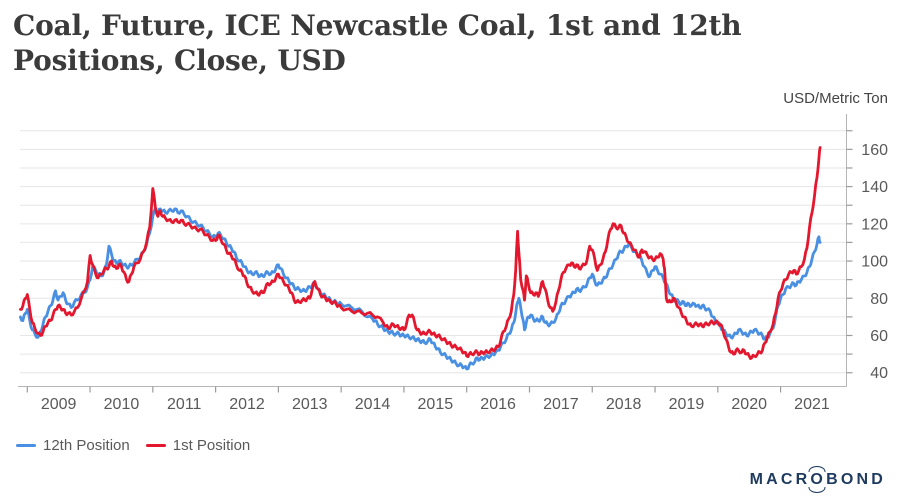 The height and width of the screenshot is (501, 898). I want to click on legend-swatch-1st-position-icon, so click(155, 445).